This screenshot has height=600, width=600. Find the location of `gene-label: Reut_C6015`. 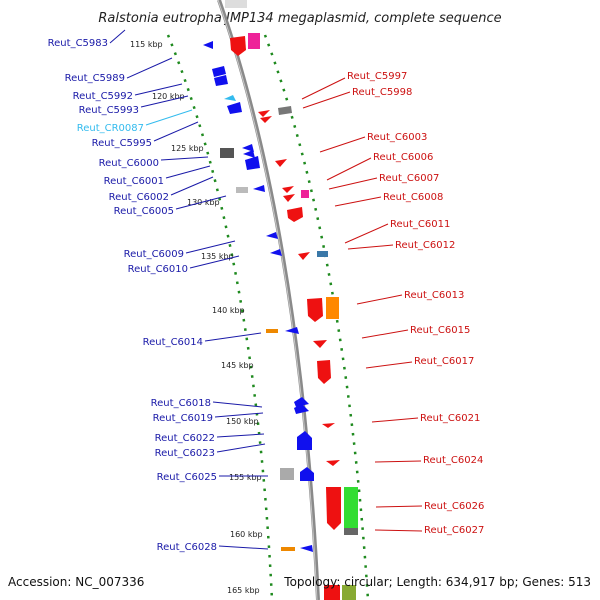

gene-label: Reut_C6015 is located at coordinates (440, 330).